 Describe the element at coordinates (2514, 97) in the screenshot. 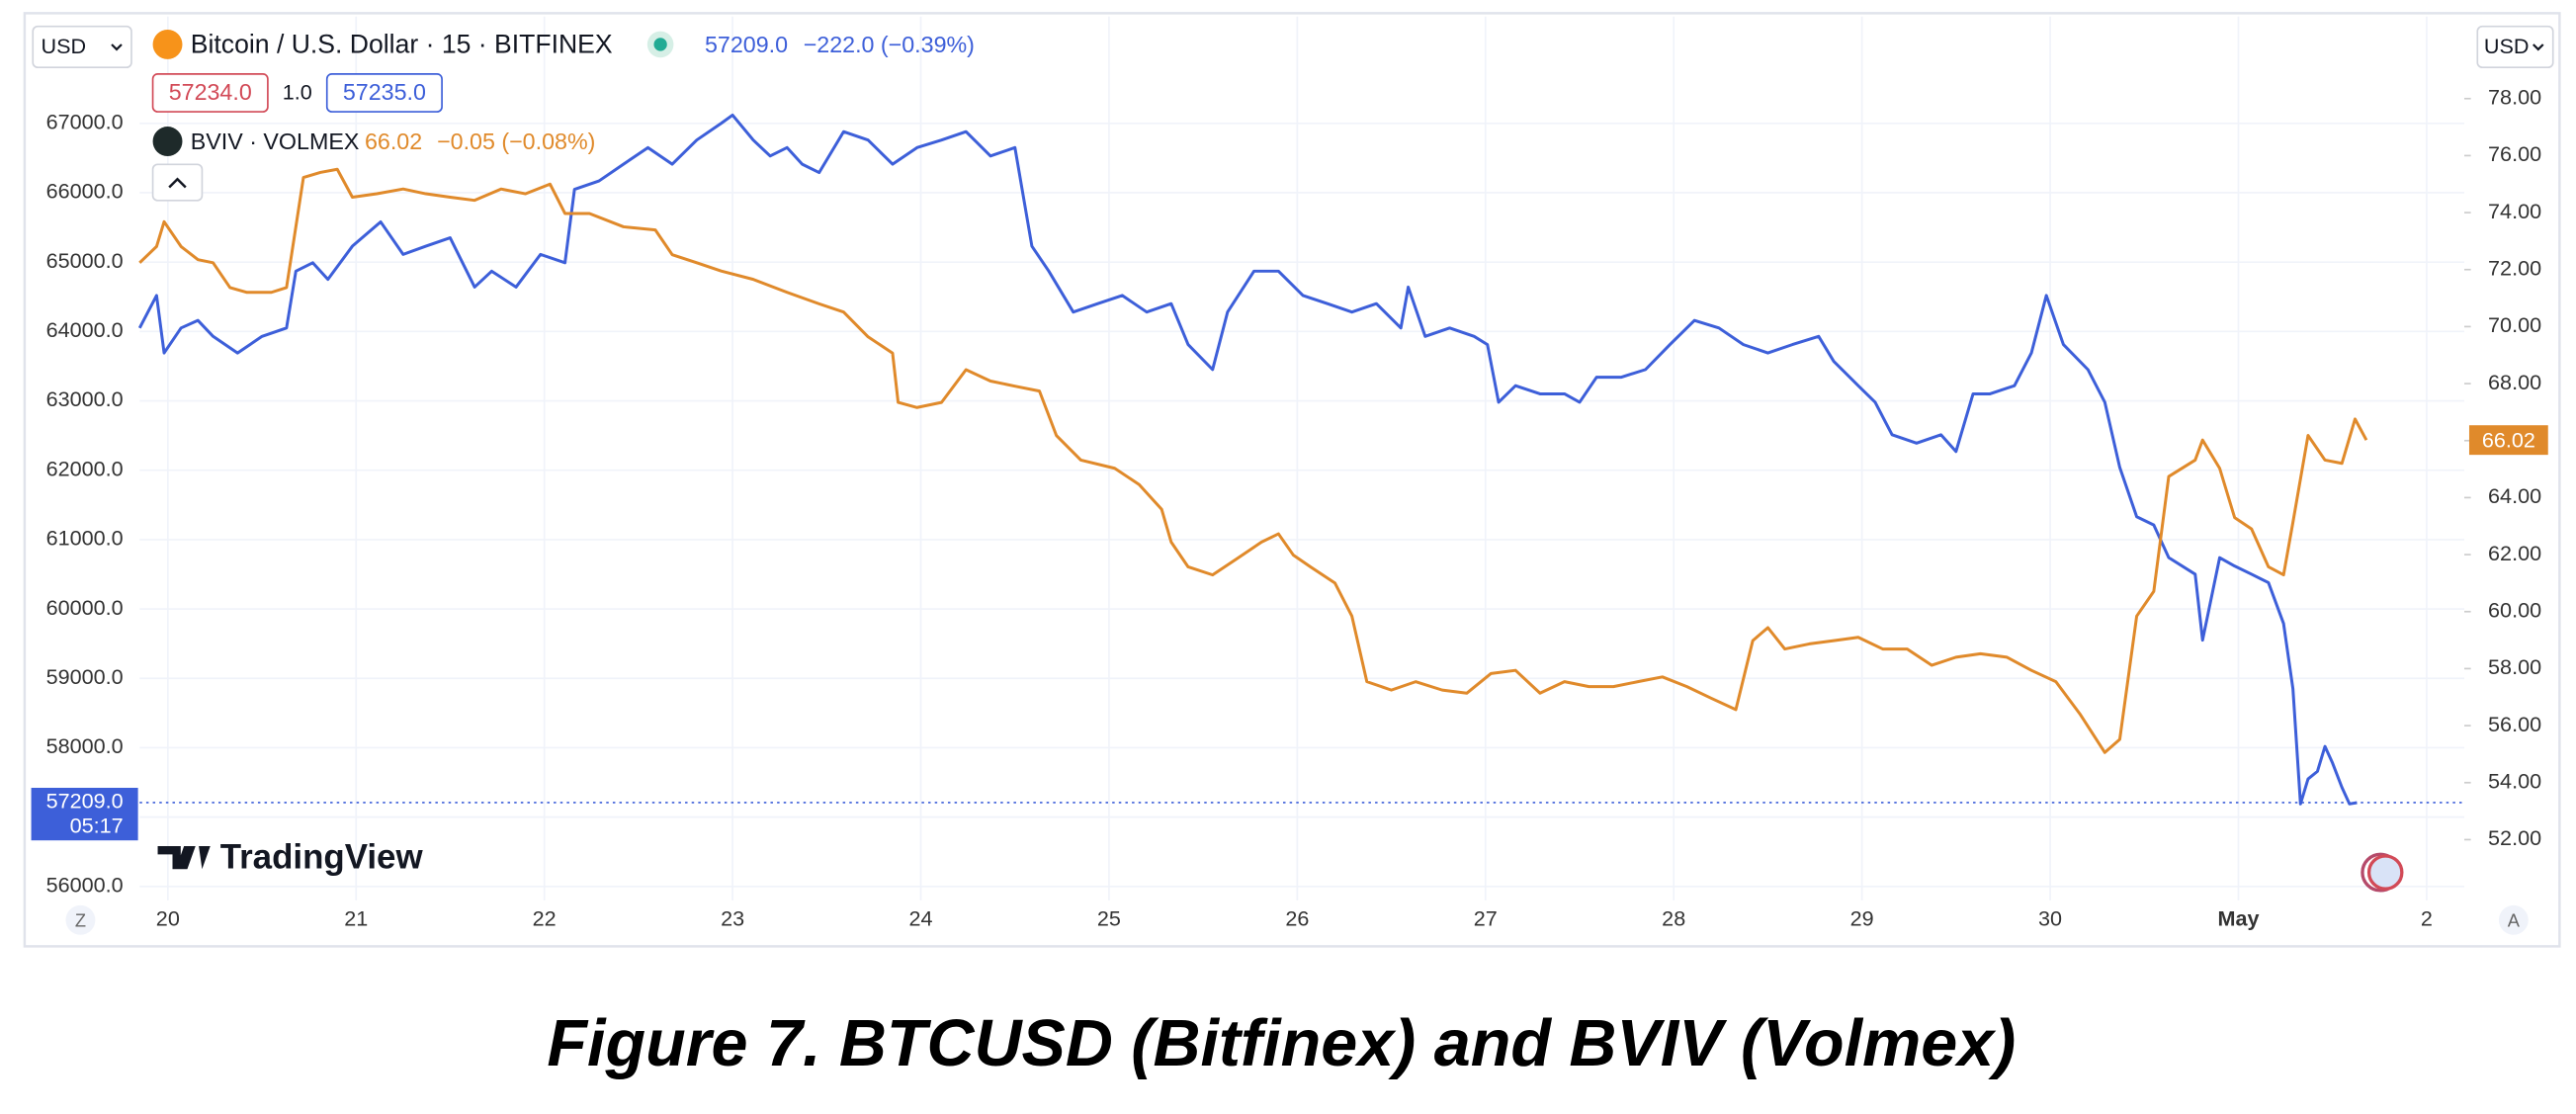

I see `y2-tick-label: 78.00` at that location.